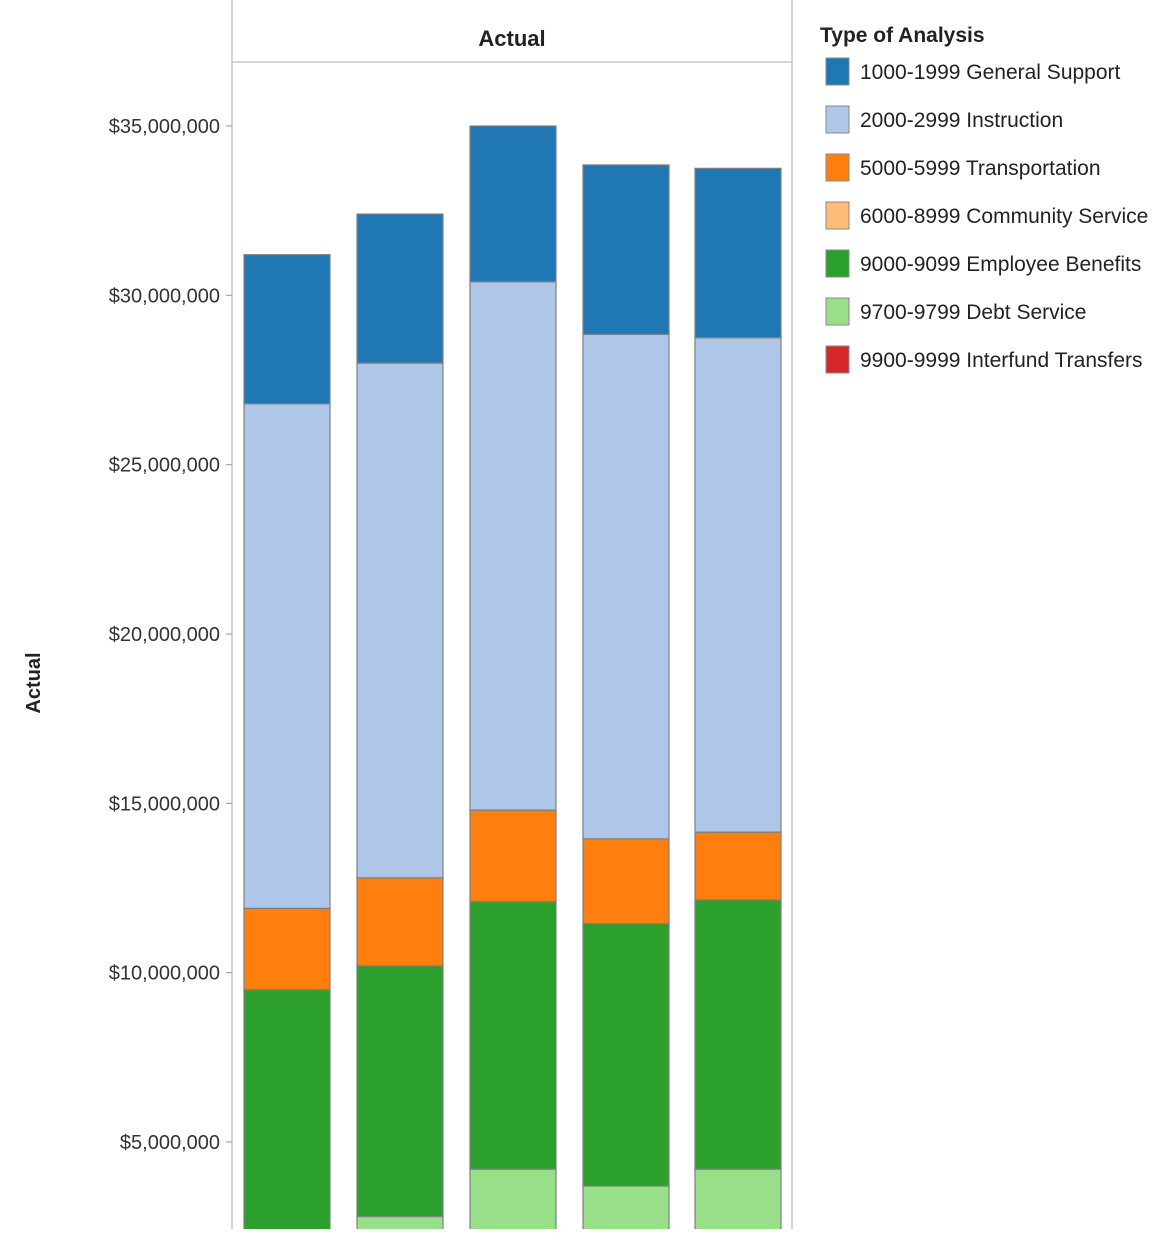  I want to click on y-tick-label: $20,000,000, so click(164, 635).